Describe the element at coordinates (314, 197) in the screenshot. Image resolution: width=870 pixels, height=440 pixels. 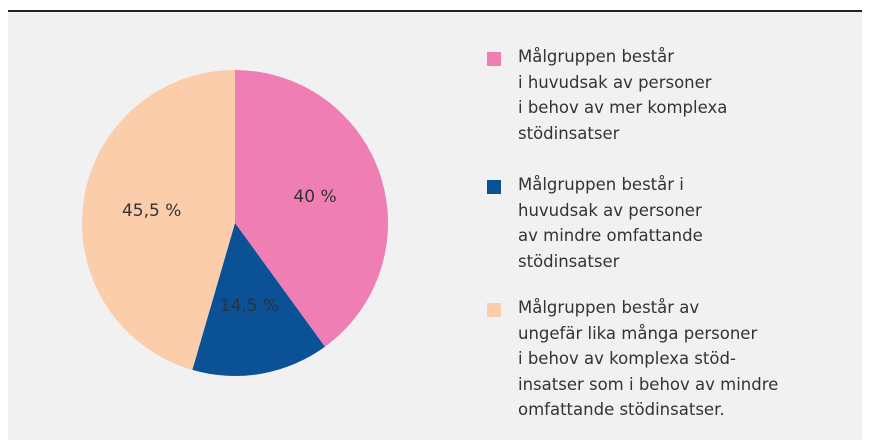
I see `slice-label: 40 %` at that location.